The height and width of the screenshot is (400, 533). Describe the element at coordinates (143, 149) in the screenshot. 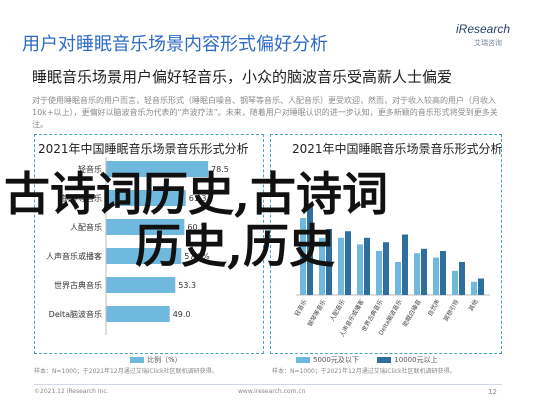

I see `left-chart-title: 2021年中国睡眠音乐场景音乐形式分析` at that location.